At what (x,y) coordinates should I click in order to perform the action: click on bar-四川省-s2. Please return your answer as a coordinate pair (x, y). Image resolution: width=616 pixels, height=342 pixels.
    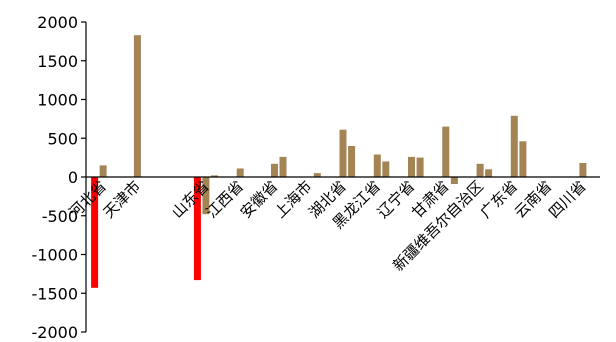
    Looking at the image, I should click on (583, 170).